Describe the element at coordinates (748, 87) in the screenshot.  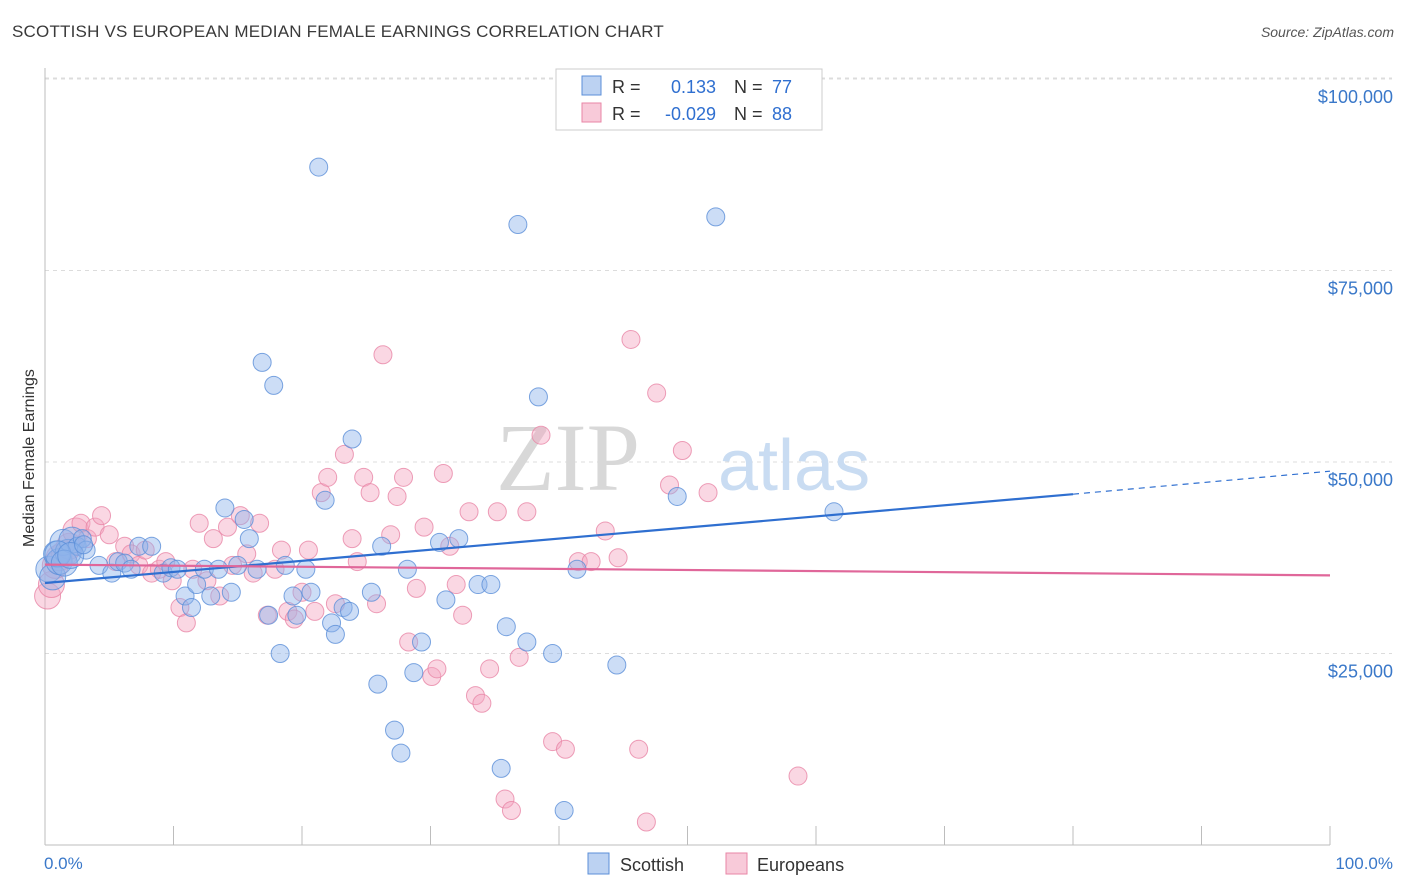
I see `legend-n-label-scottish: N =` at that location.